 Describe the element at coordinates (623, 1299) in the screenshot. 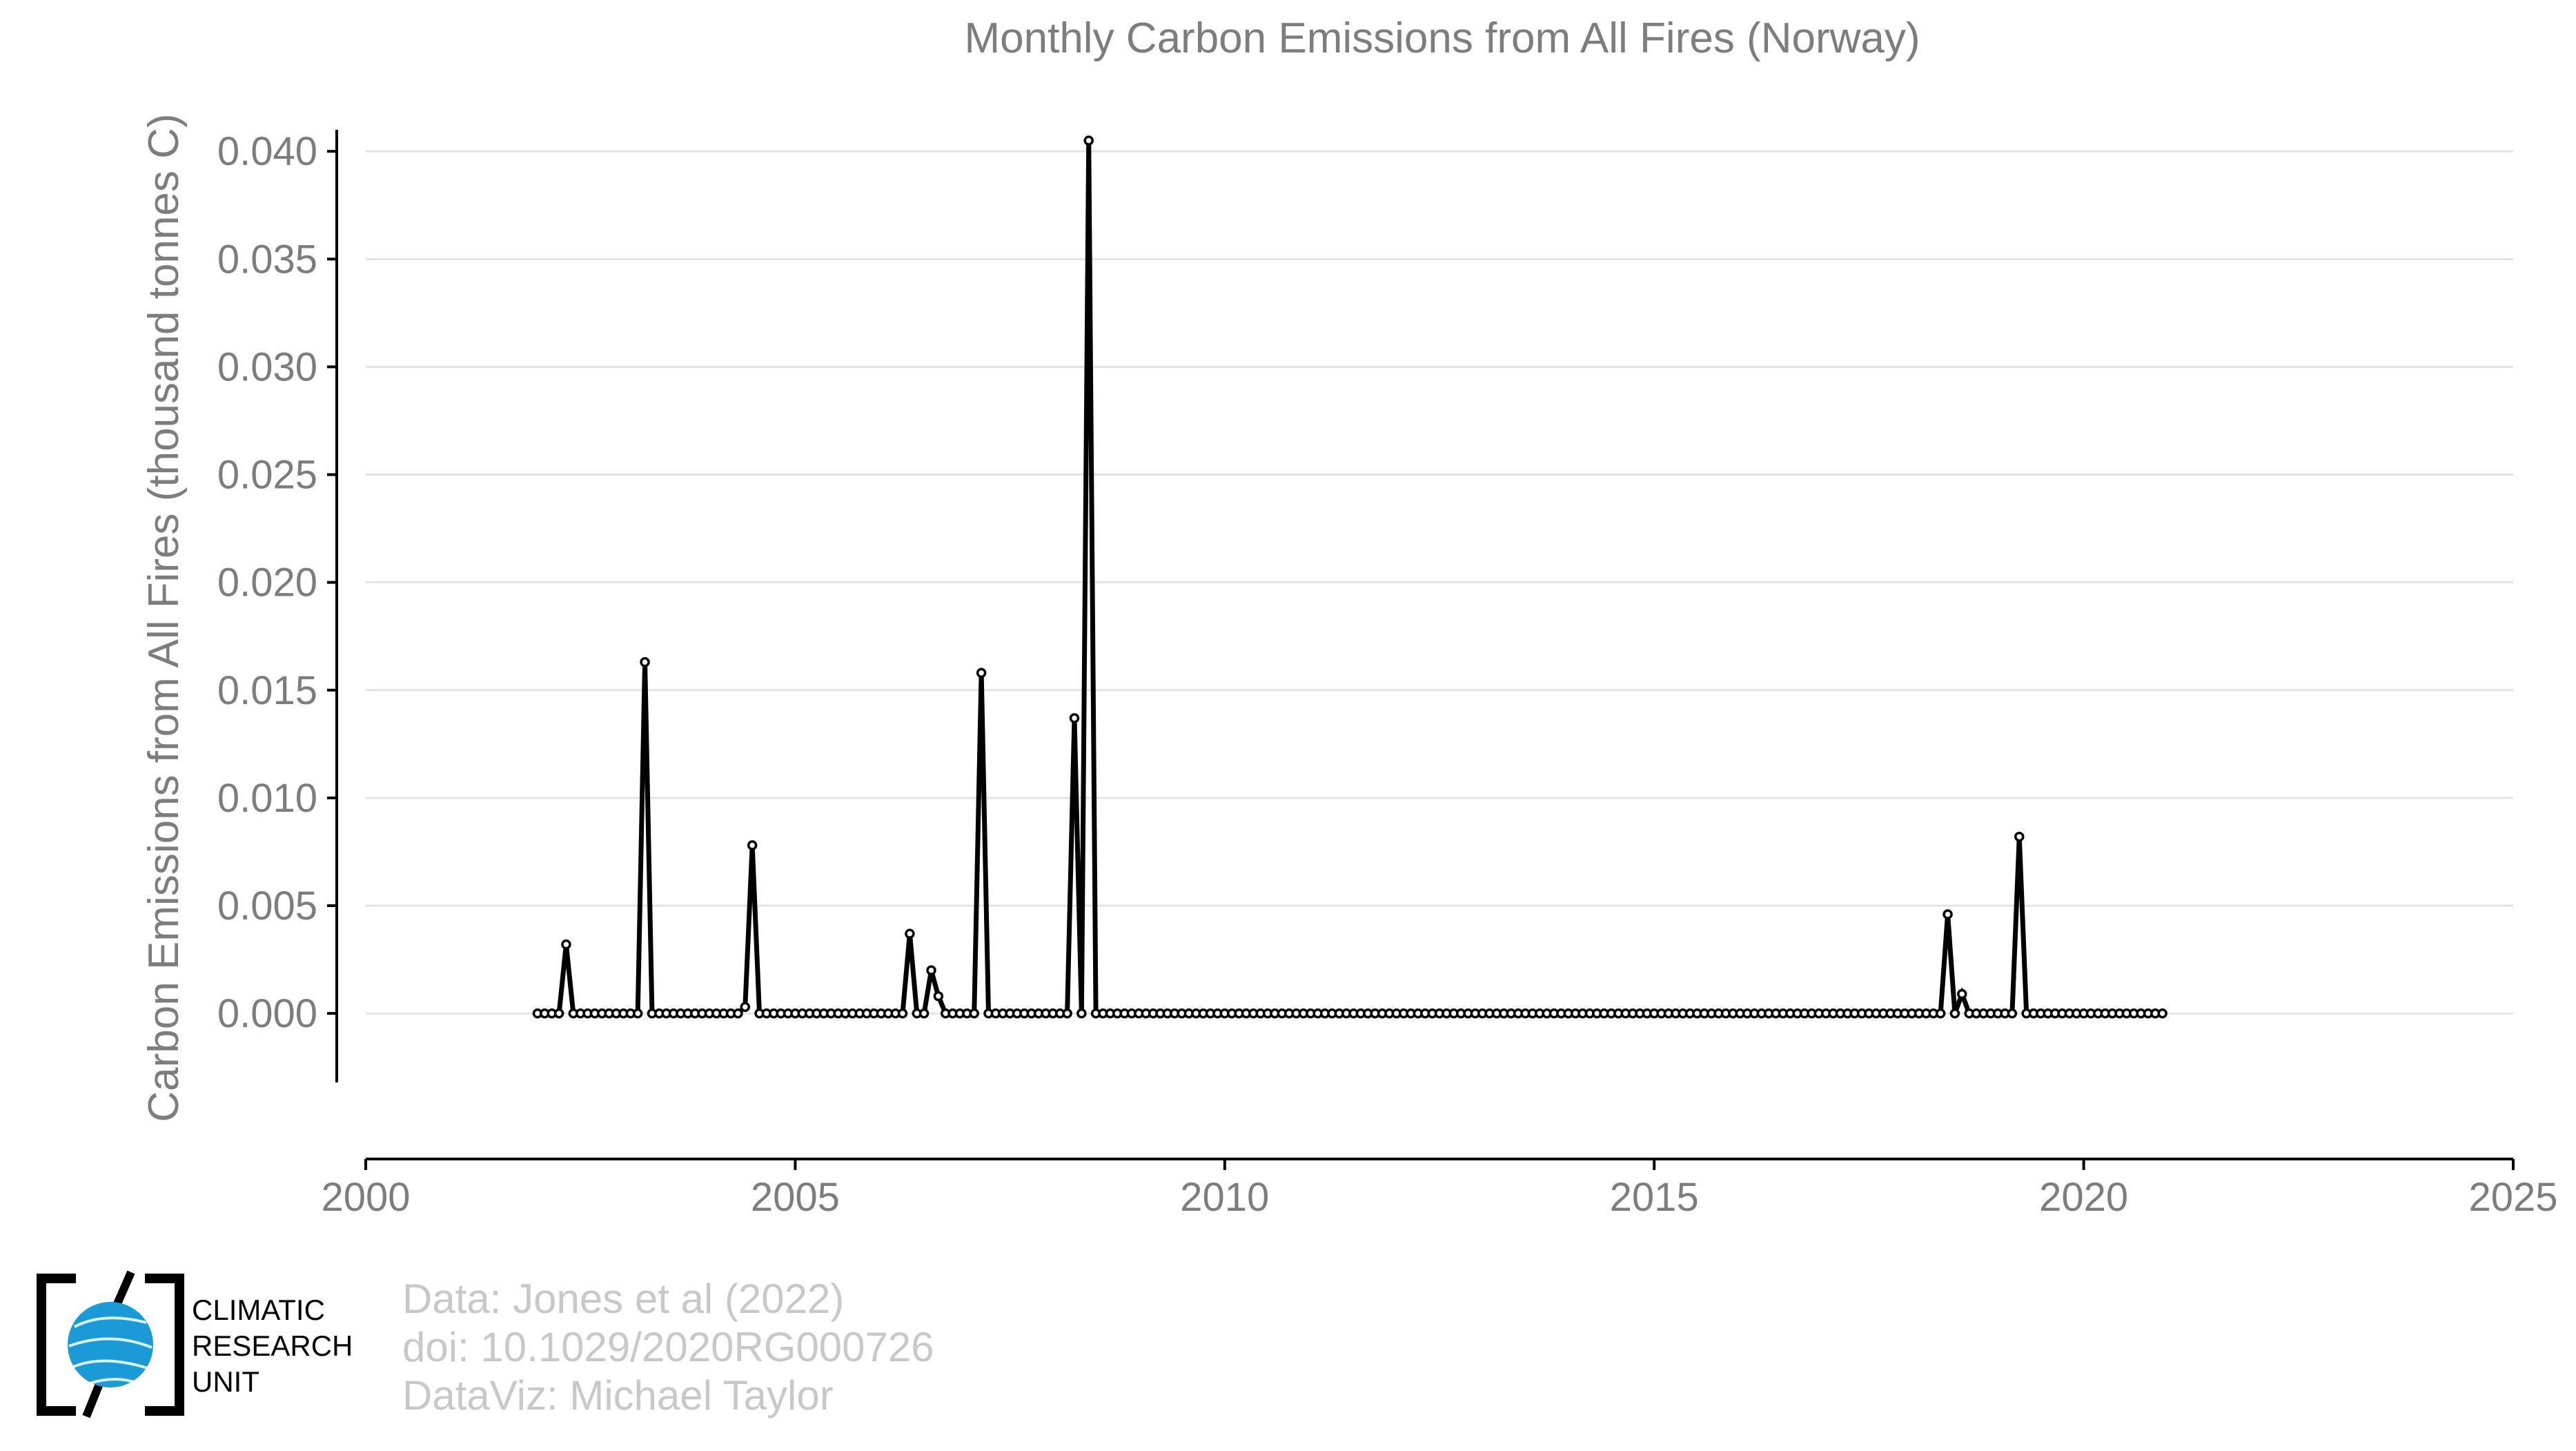

I see `credit-data: Data: Jones et al (2022)` at that location.